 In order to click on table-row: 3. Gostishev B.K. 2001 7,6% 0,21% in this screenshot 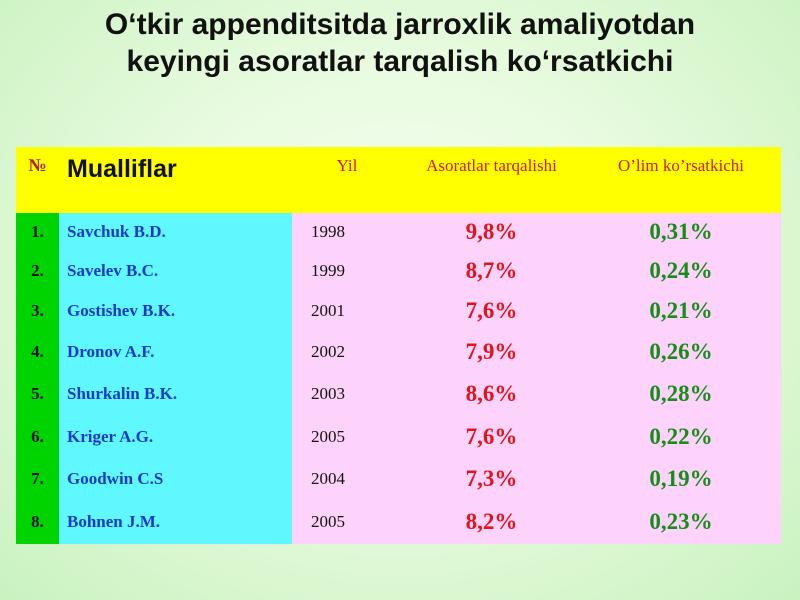, I will do `click(398, 311)`.